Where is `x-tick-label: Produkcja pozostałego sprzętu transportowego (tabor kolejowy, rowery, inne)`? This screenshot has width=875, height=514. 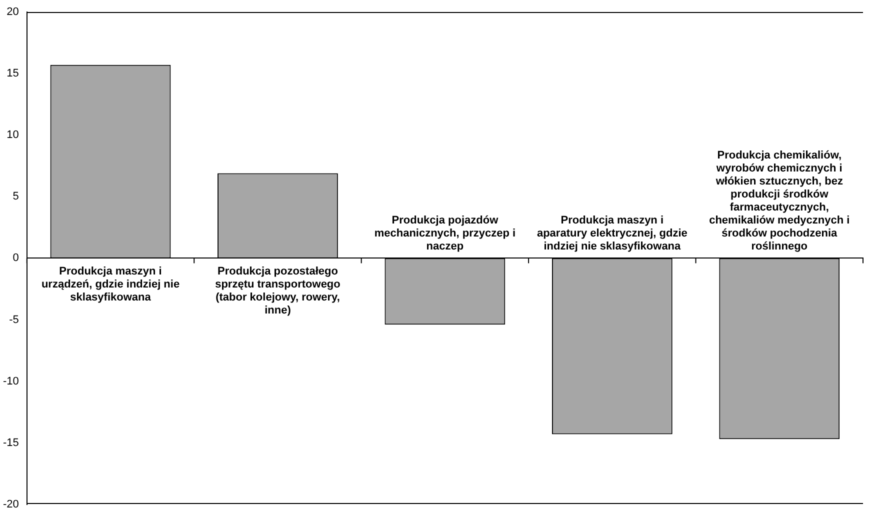 x-tick-label: Produkcja pozostałego sprzętu transportowego (tabor kolejowy, rowery, inne) is located at coordinates (278, 291).